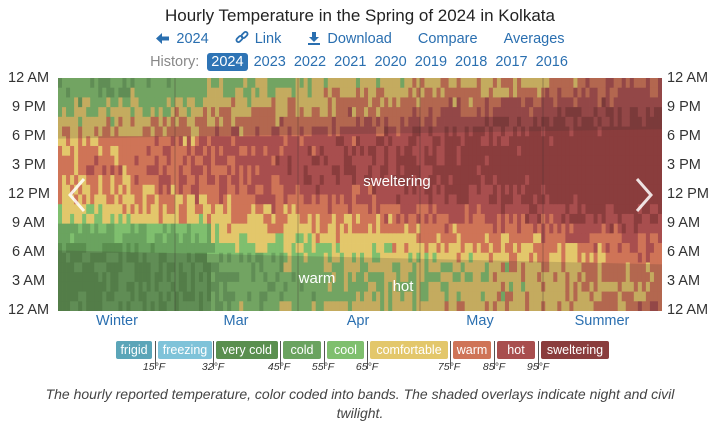 This screenshot has height=435, width=720. What do you see at coordinates (258, 39) in the screenshot?
I see `link-button: Link` at bounding box center [258, 39].